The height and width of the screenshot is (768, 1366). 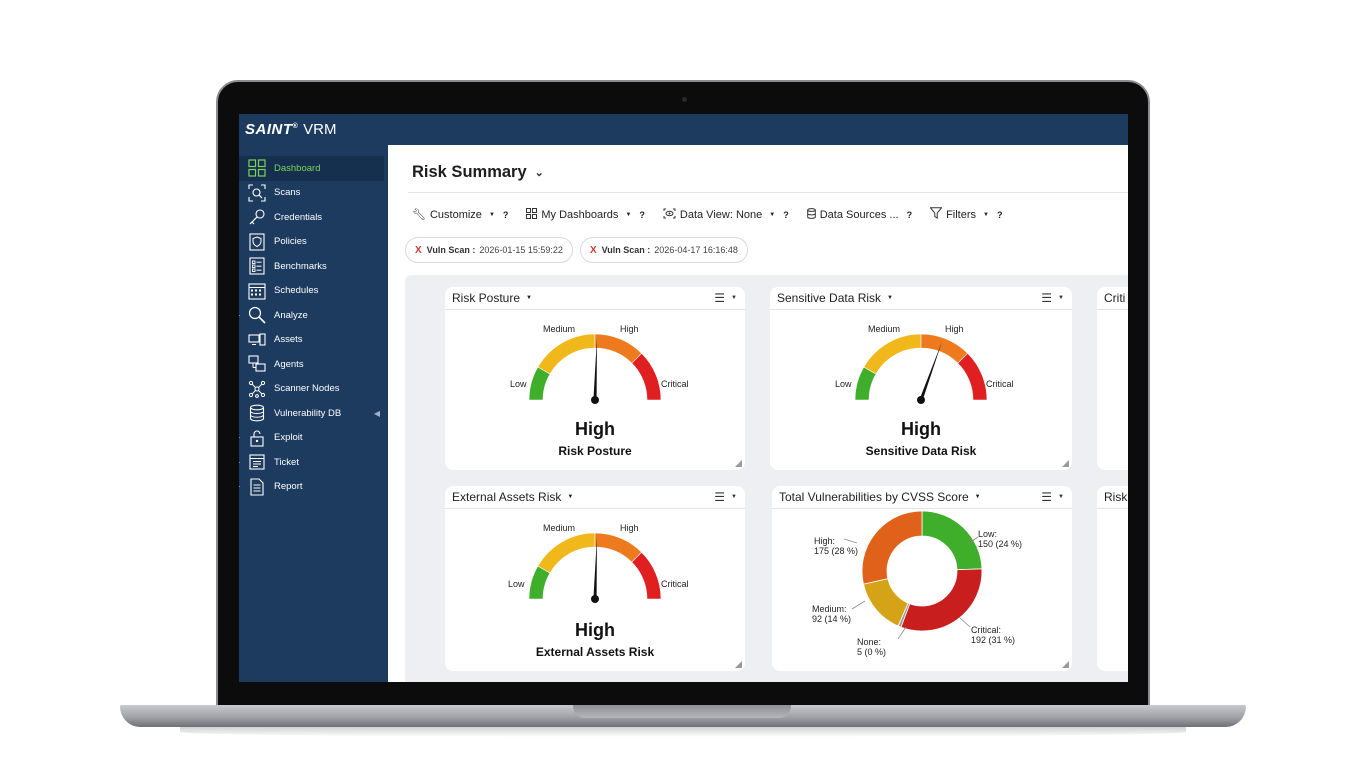 What do you see at coordinates (289, 364) in the screenshot?
I see `sidebar-item-label: Agents` at bounding box center [289, 364].